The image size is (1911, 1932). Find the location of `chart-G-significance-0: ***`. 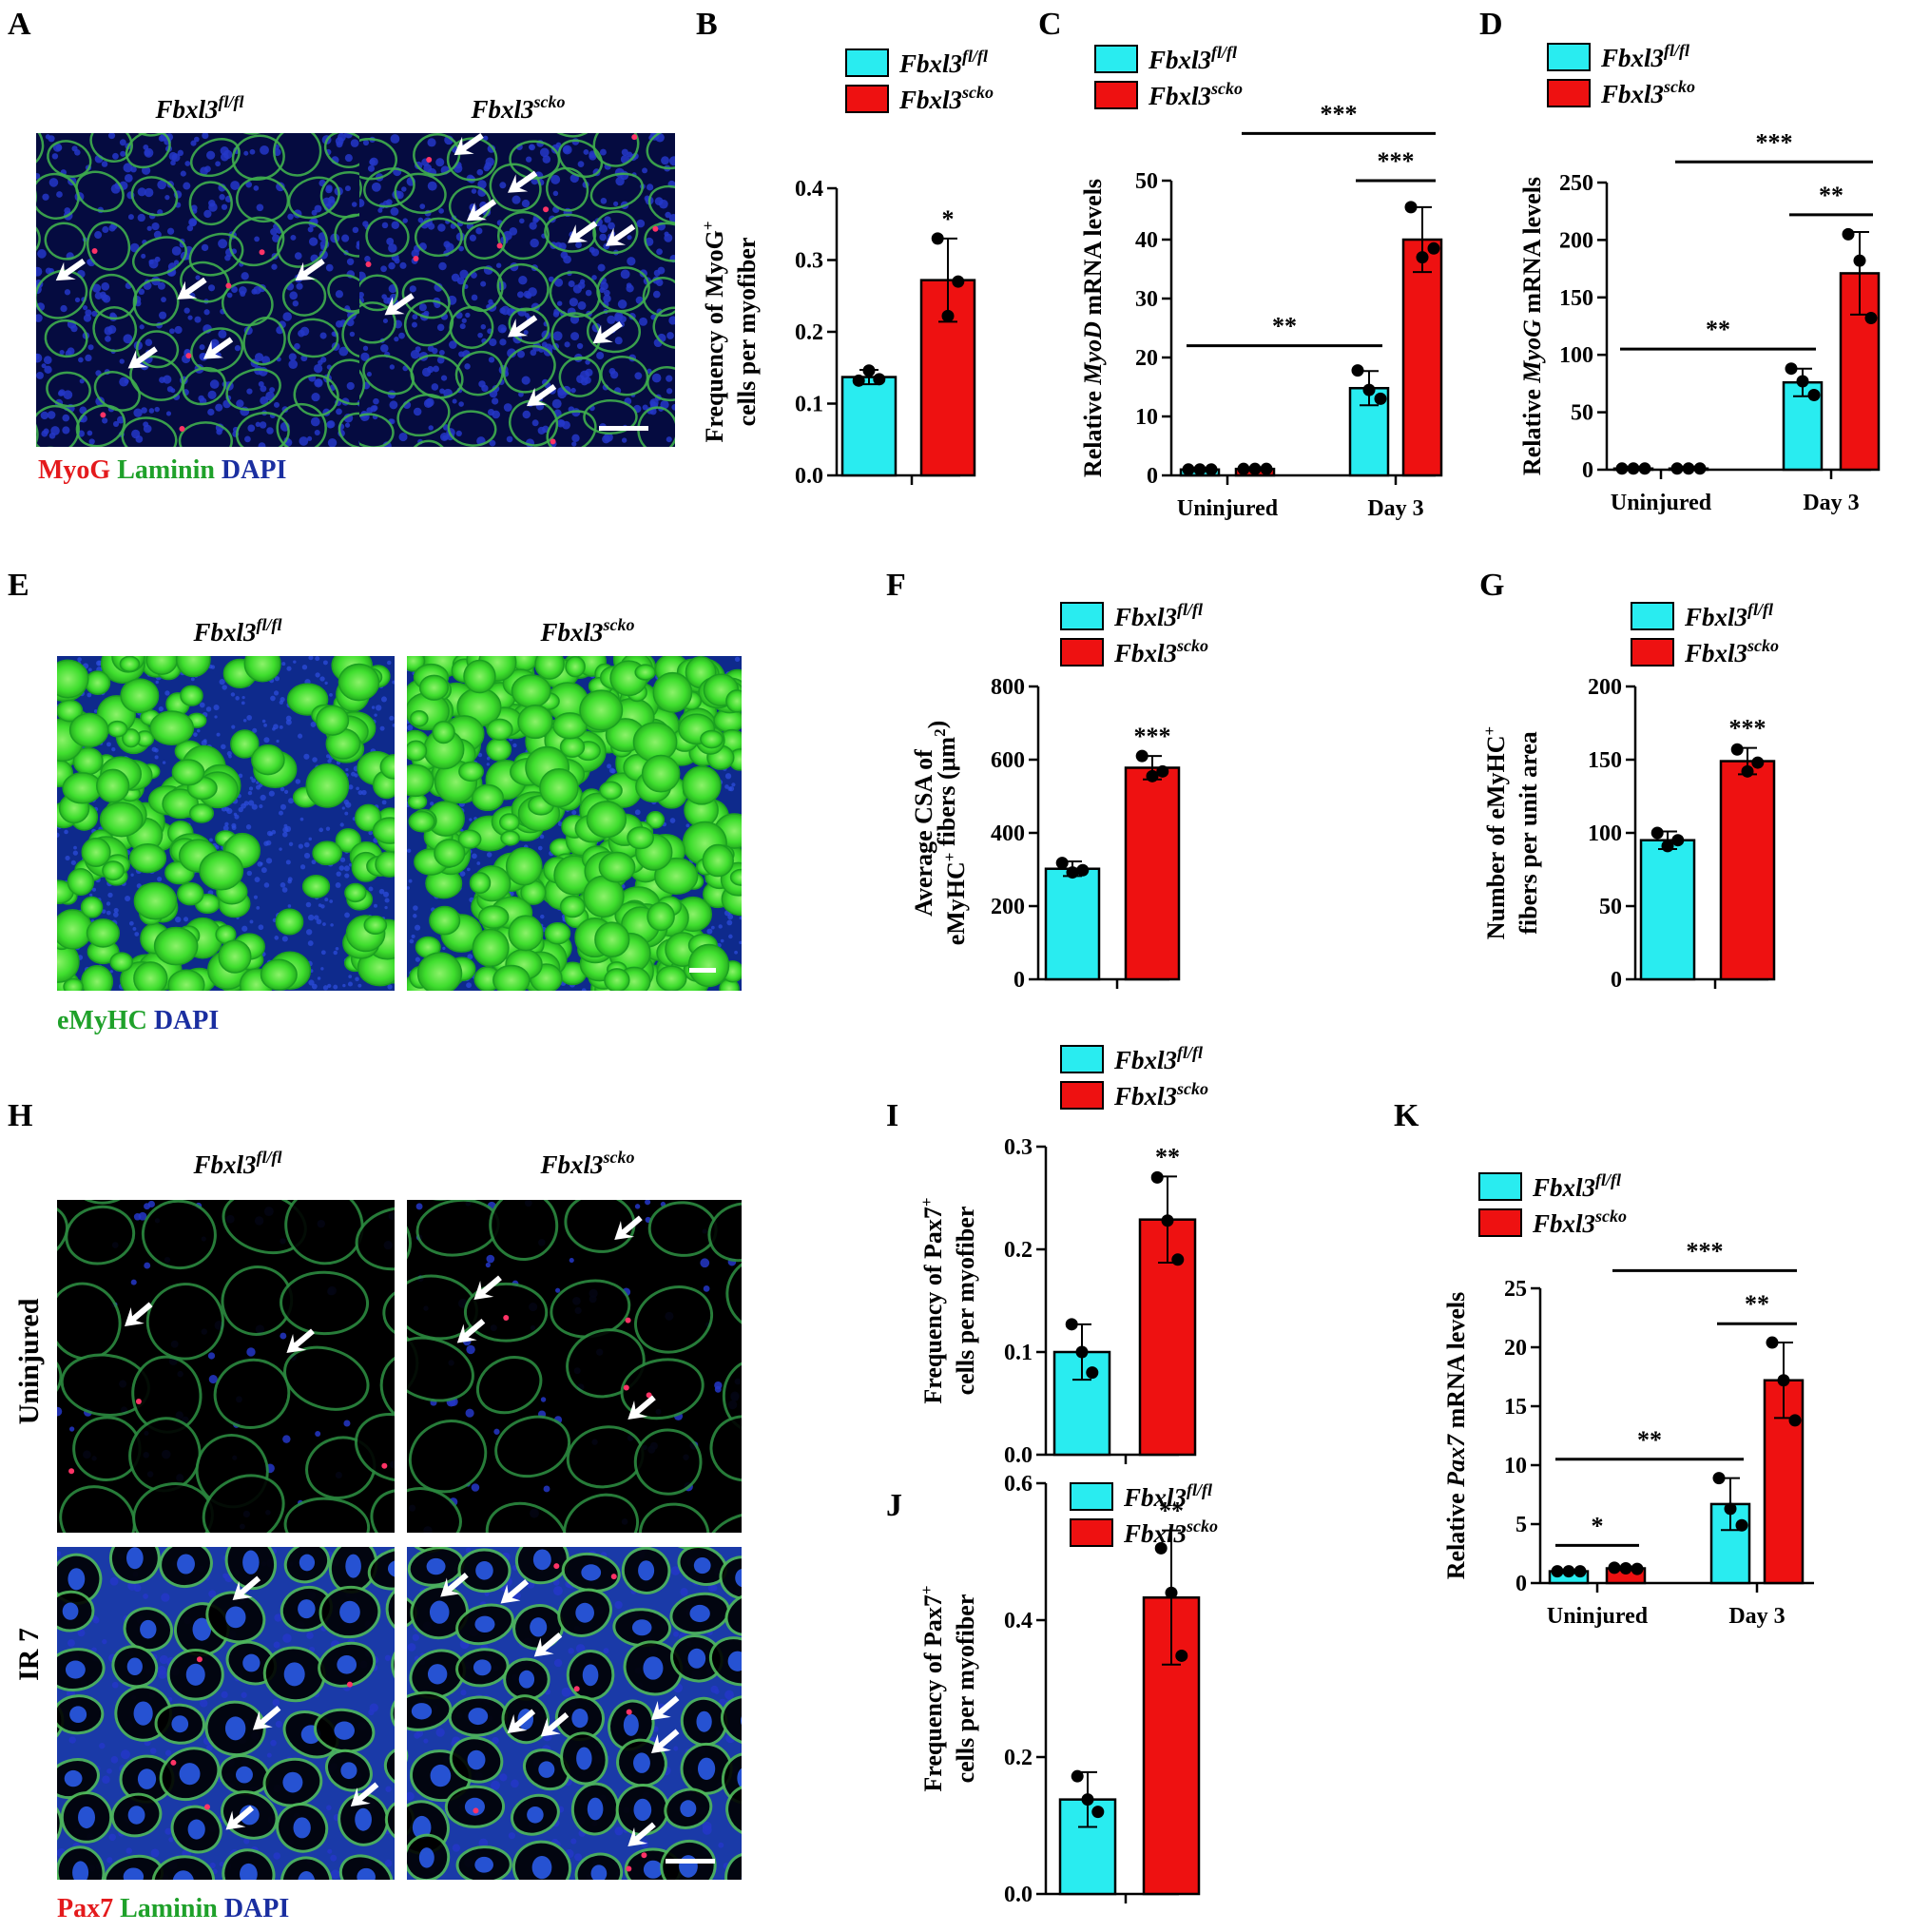

chart-G-significance-0: *** is located at coordinates (1747, 729).